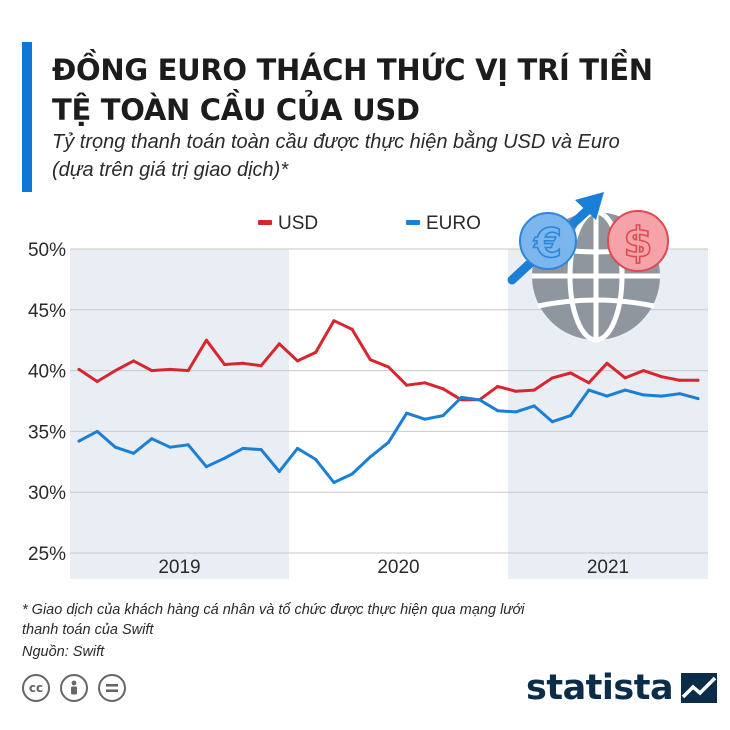 The width and height of the screenshot is (730, 730). Describe the element at coordinates (398, 567) in the screenshot. I see `x-year-label-2020: 2020` at that location.